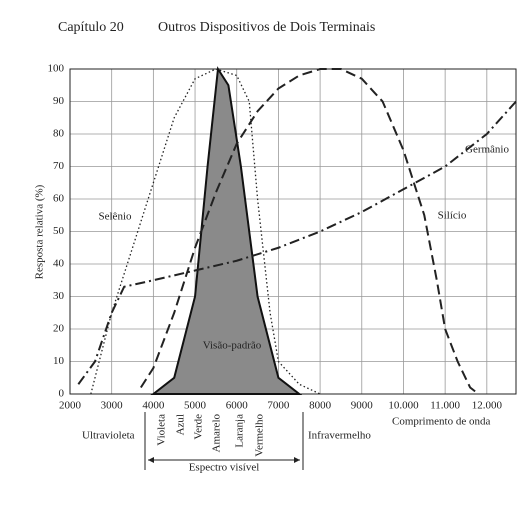  I want to click on y-tick-label: 70, so click(59, 166).